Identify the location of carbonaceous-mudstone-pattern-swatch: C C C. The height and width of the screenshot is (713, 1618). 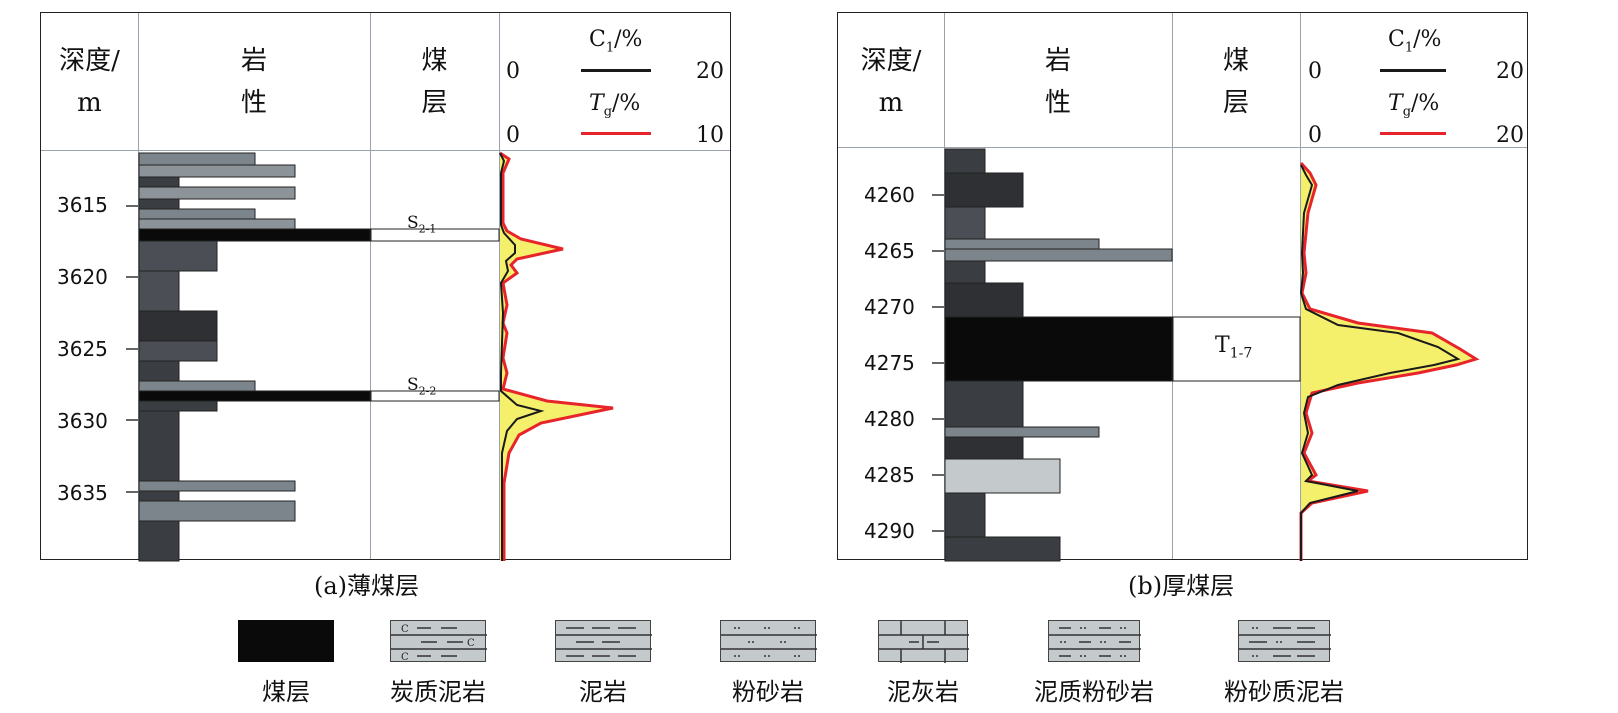
(438, 641).